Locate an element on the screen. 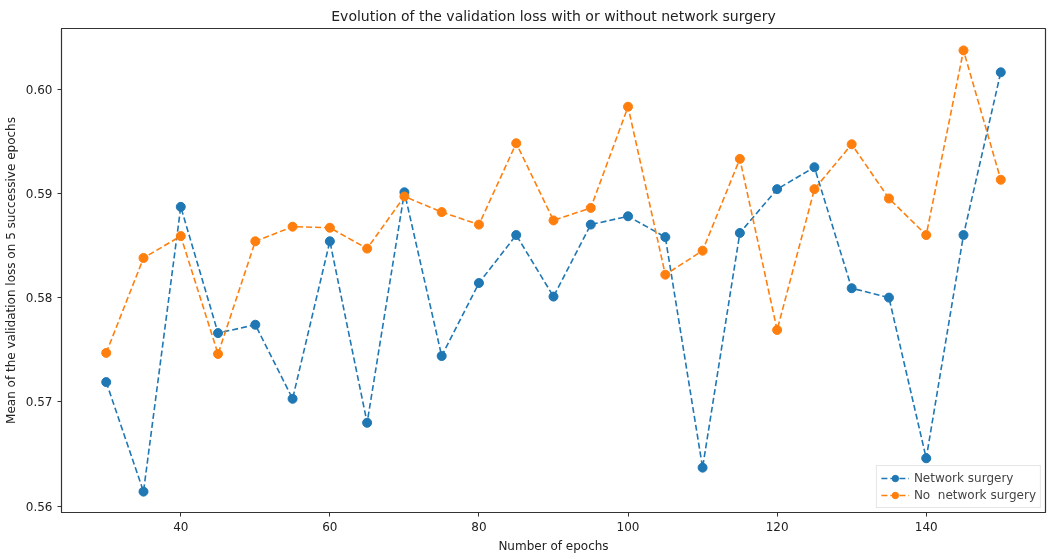  x-tick-label: 60 is located at coordinates (330, 526).